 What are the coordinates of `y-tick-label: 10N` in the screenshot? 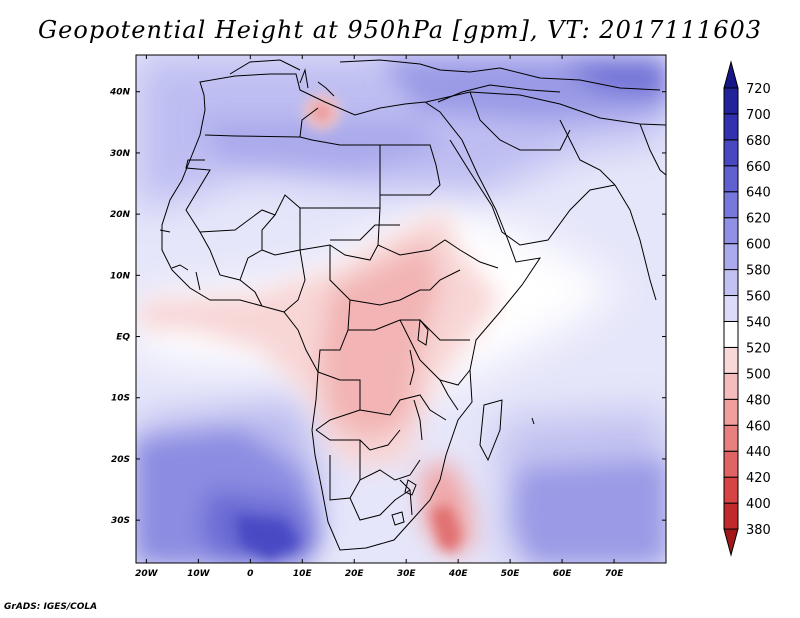 It's located at (120, 276).